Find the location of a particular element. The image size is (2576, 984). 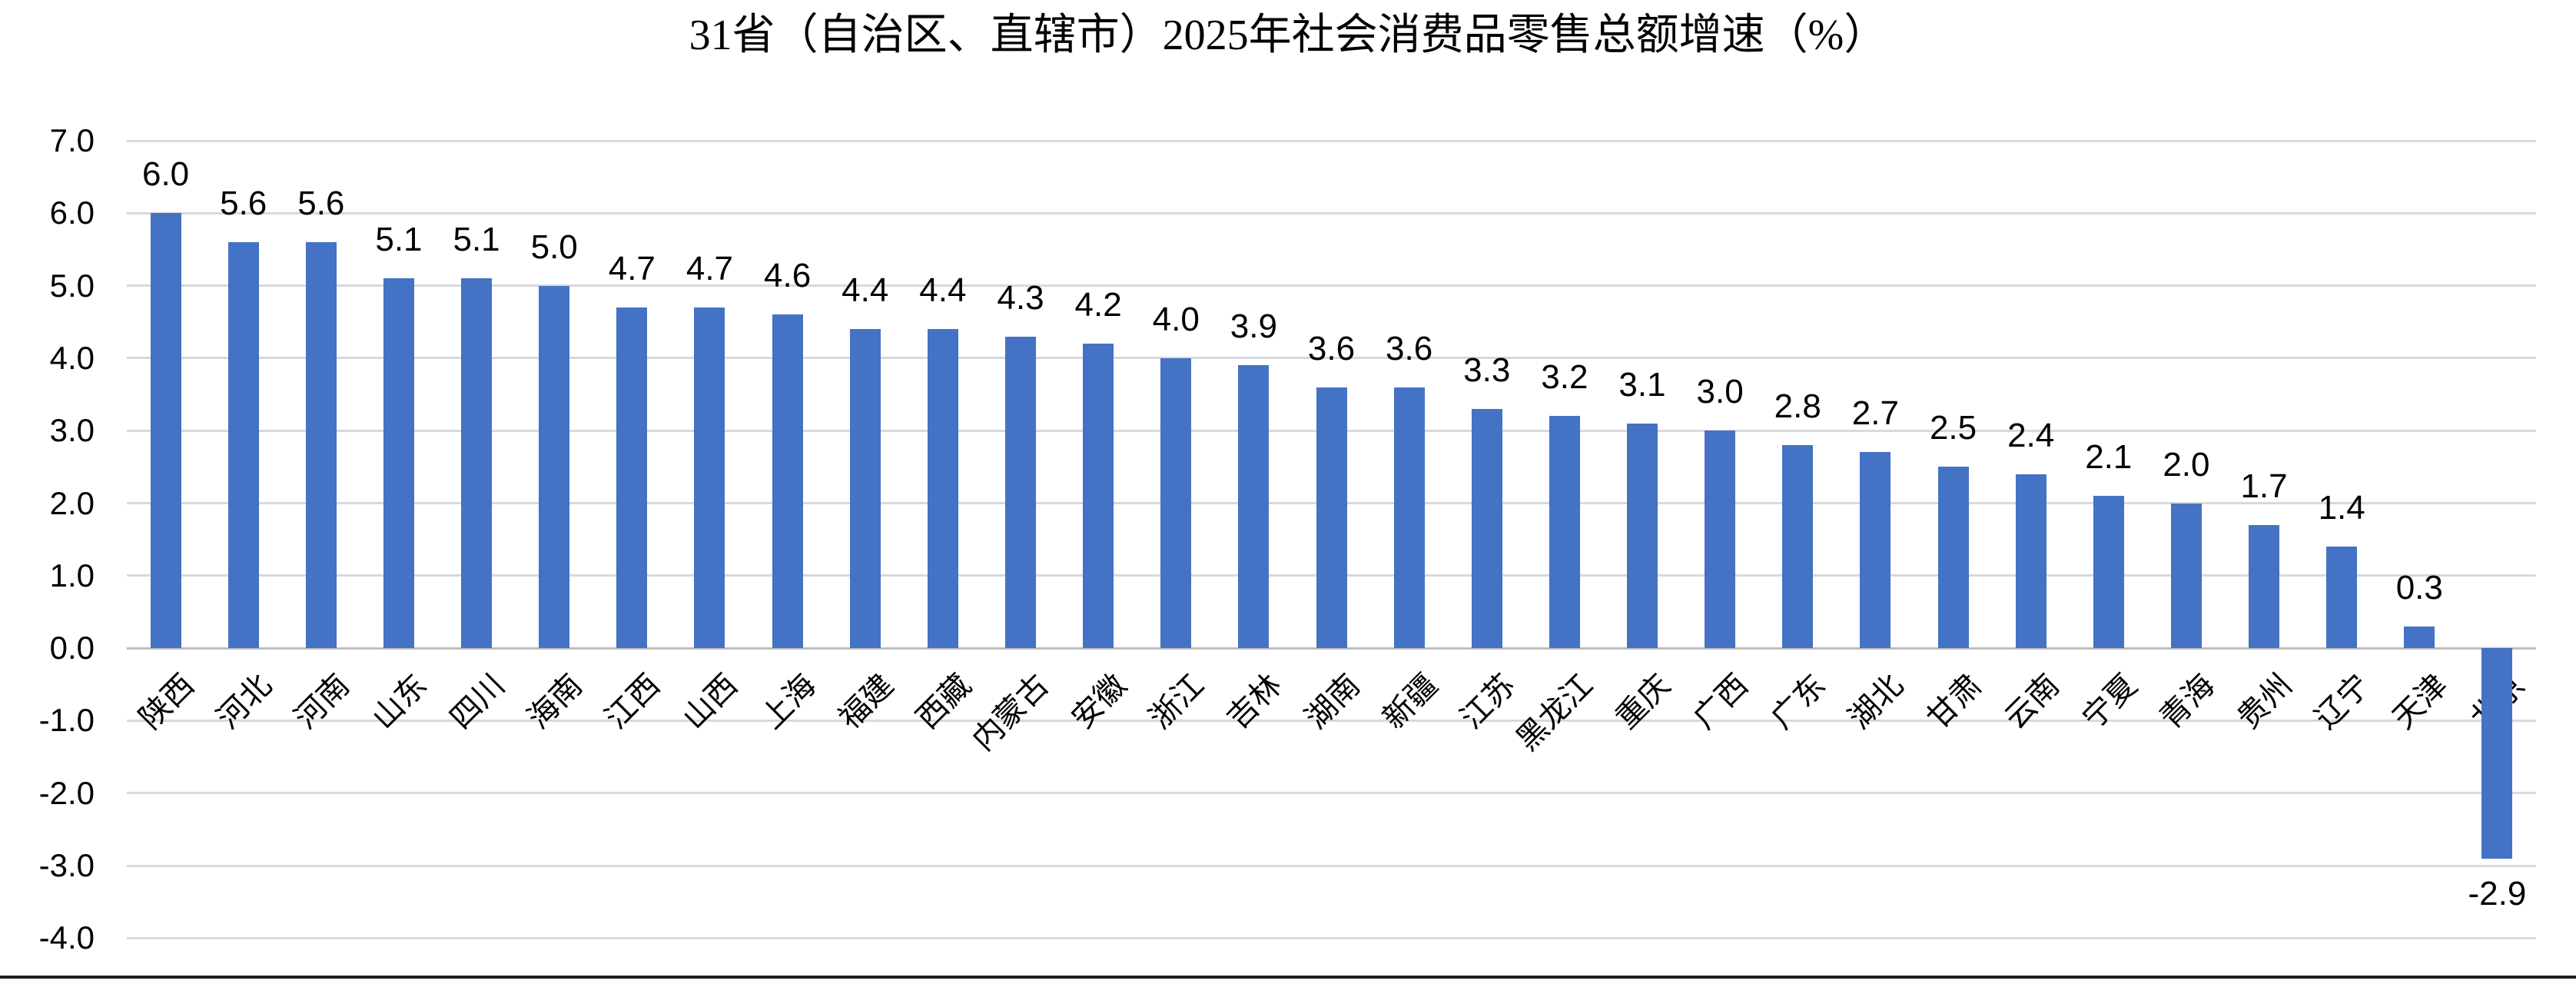

y-axis-tick-label: -1.0 is located at coordinates (66, 720).